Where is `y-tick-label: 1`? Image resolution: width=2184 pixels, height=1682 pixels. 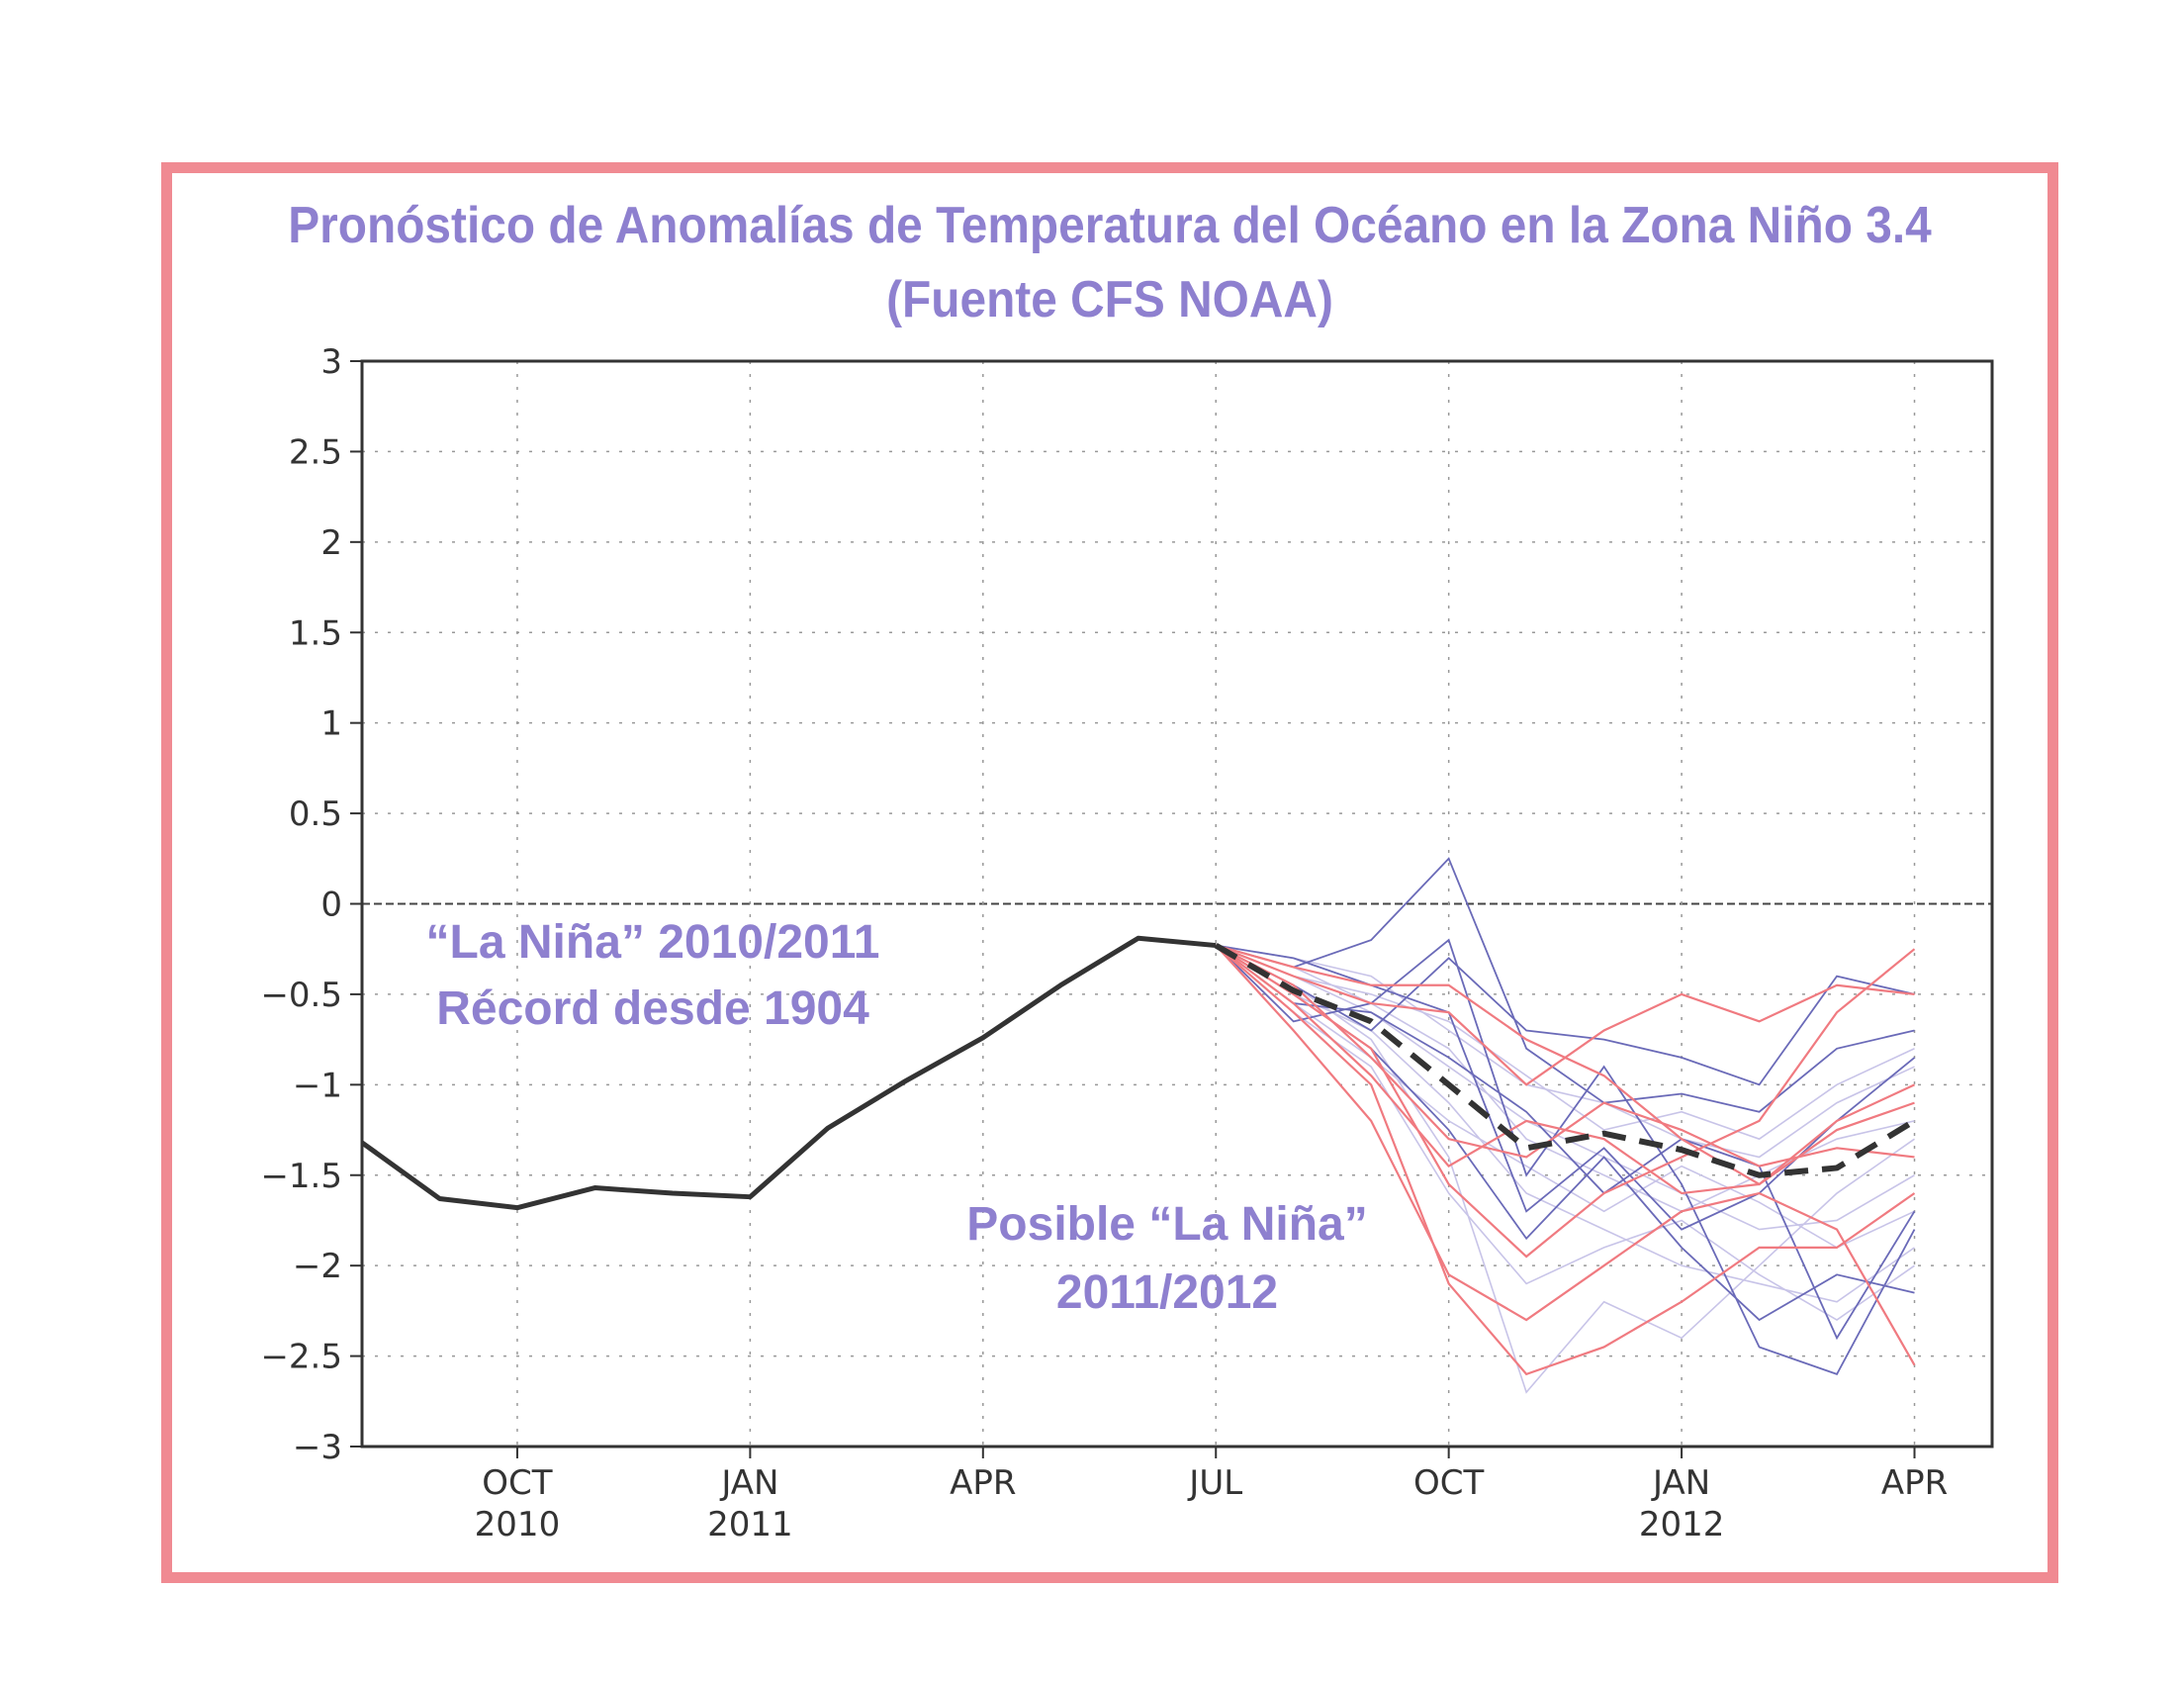 y-tick-label: 1 is located at coordinates (331, 724).